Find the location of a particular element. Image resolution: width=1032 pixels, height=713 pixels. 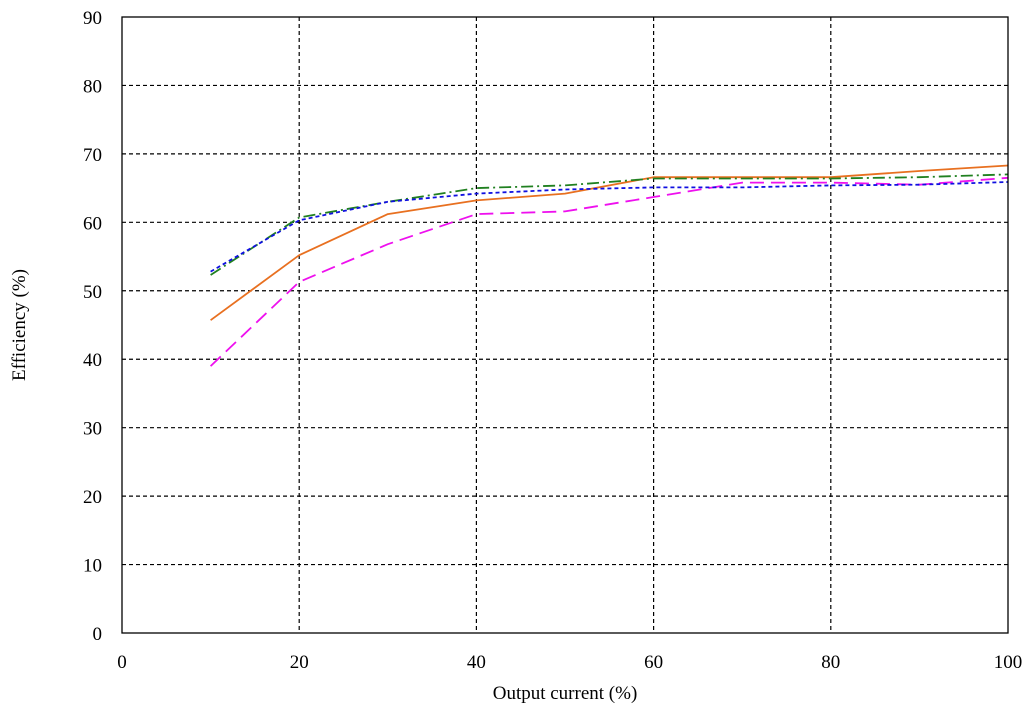

y-tick-label: 70 is located at coordinates (92, 155).